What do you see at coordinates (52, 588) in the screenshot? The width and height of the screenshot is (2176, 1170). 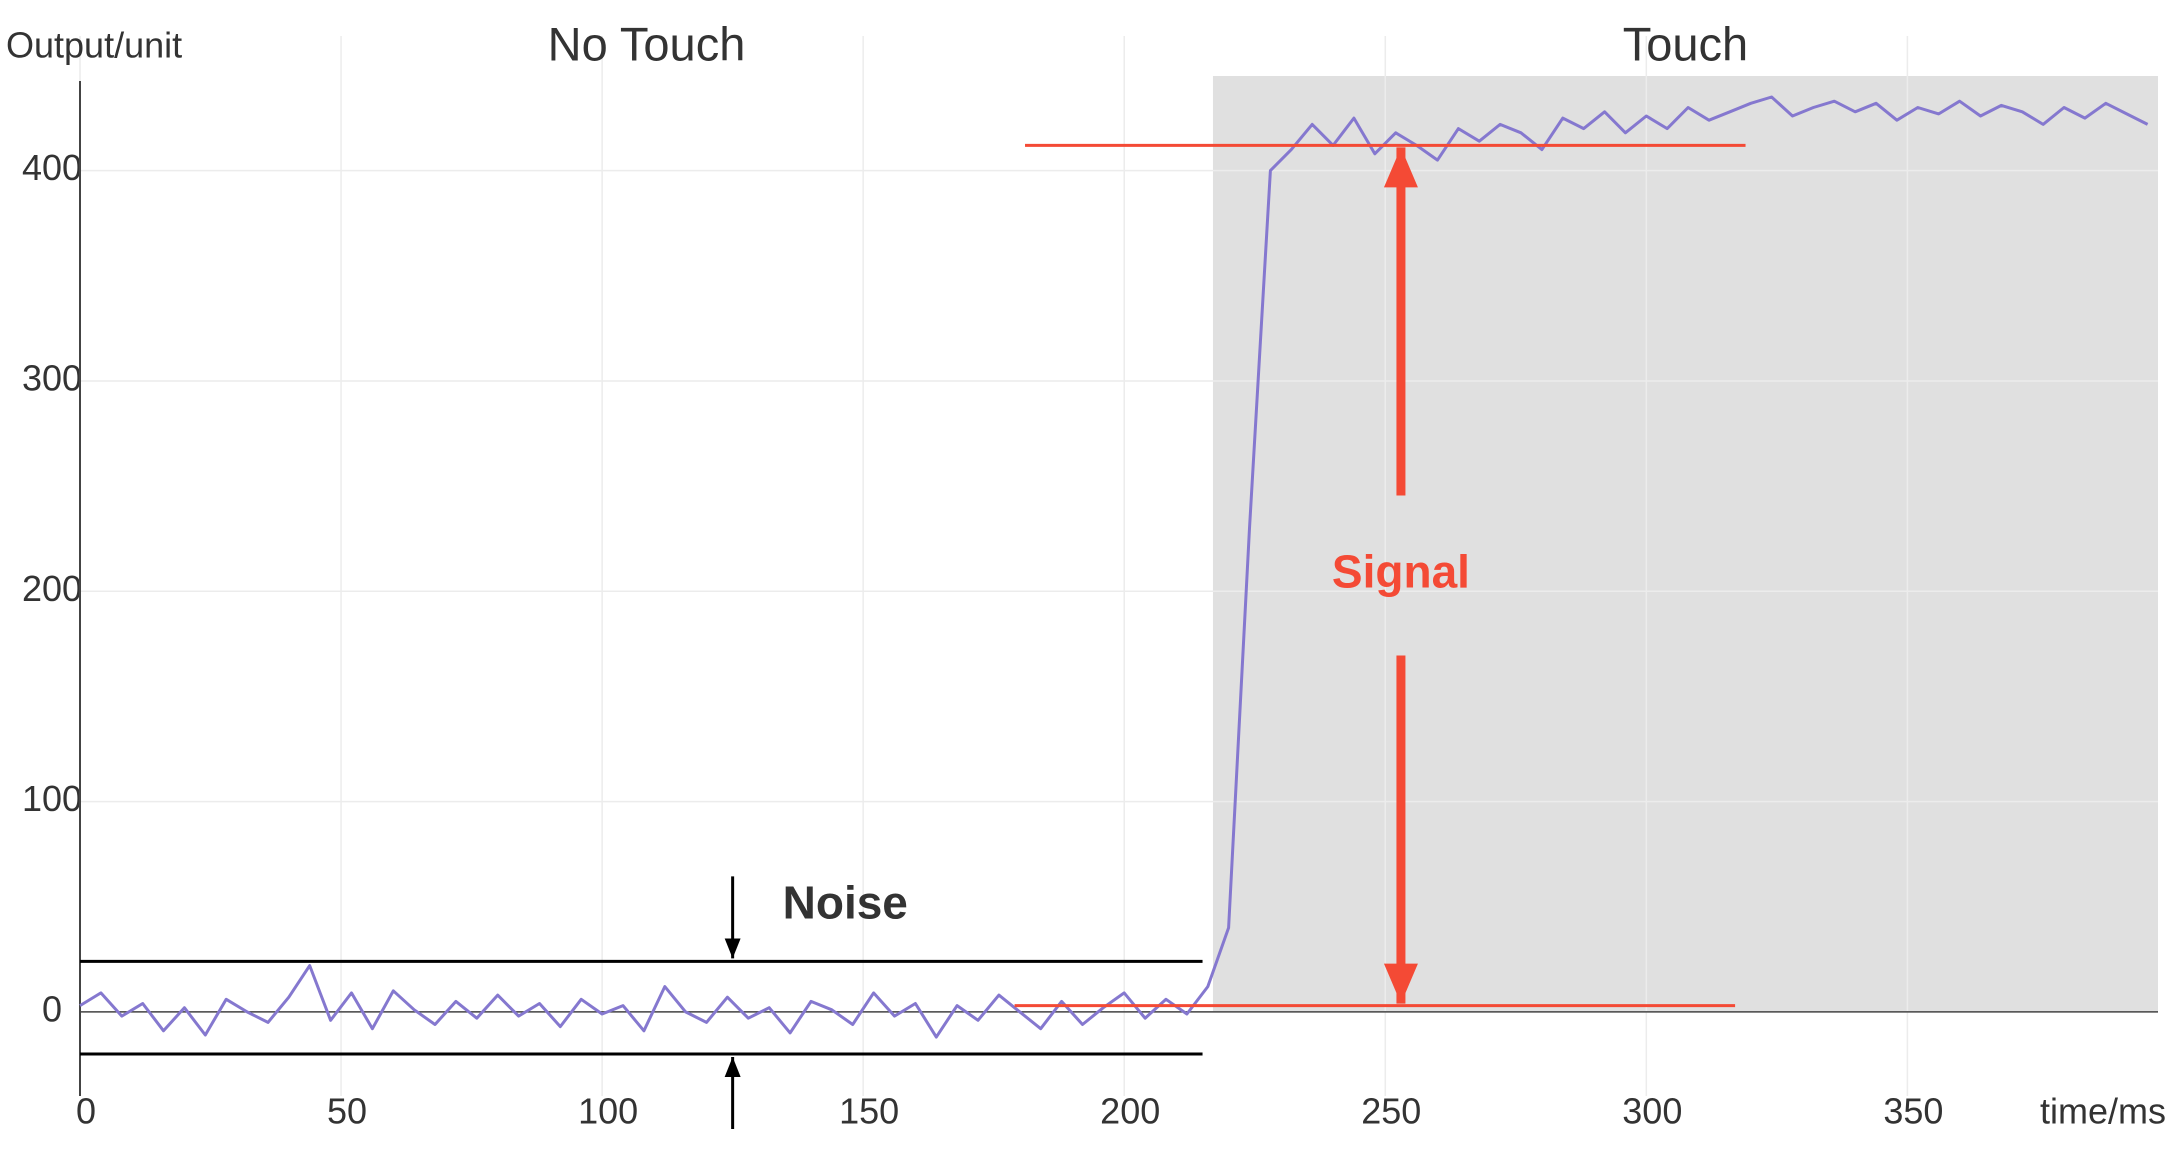 I see `y-tick-label: 200` at bounding box center [52, 588].